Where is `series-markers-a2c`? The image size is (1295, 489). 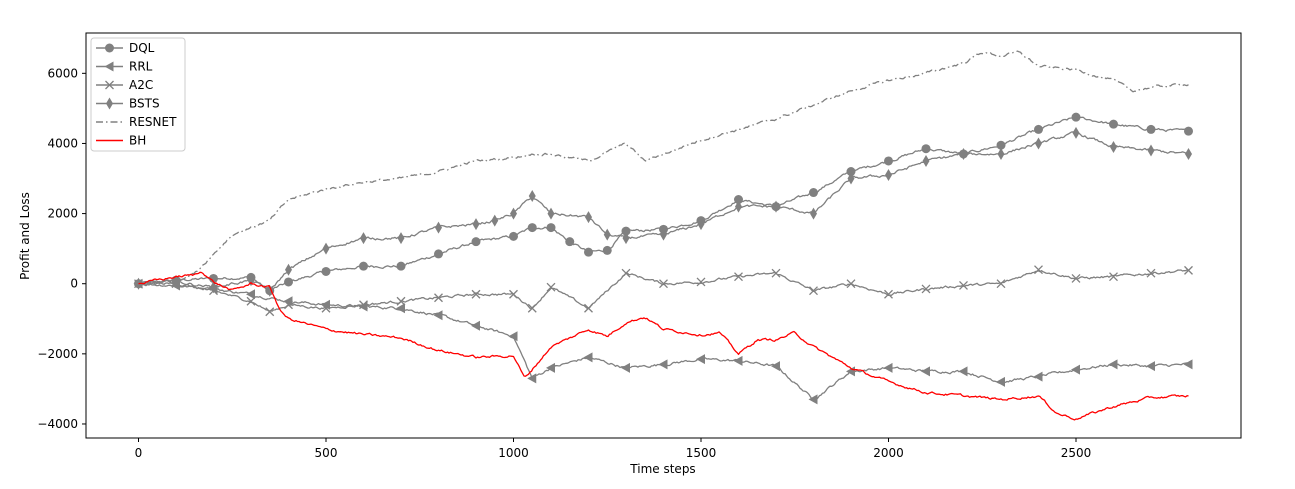 series-markers-a2c is located at coordinates (663, 291).